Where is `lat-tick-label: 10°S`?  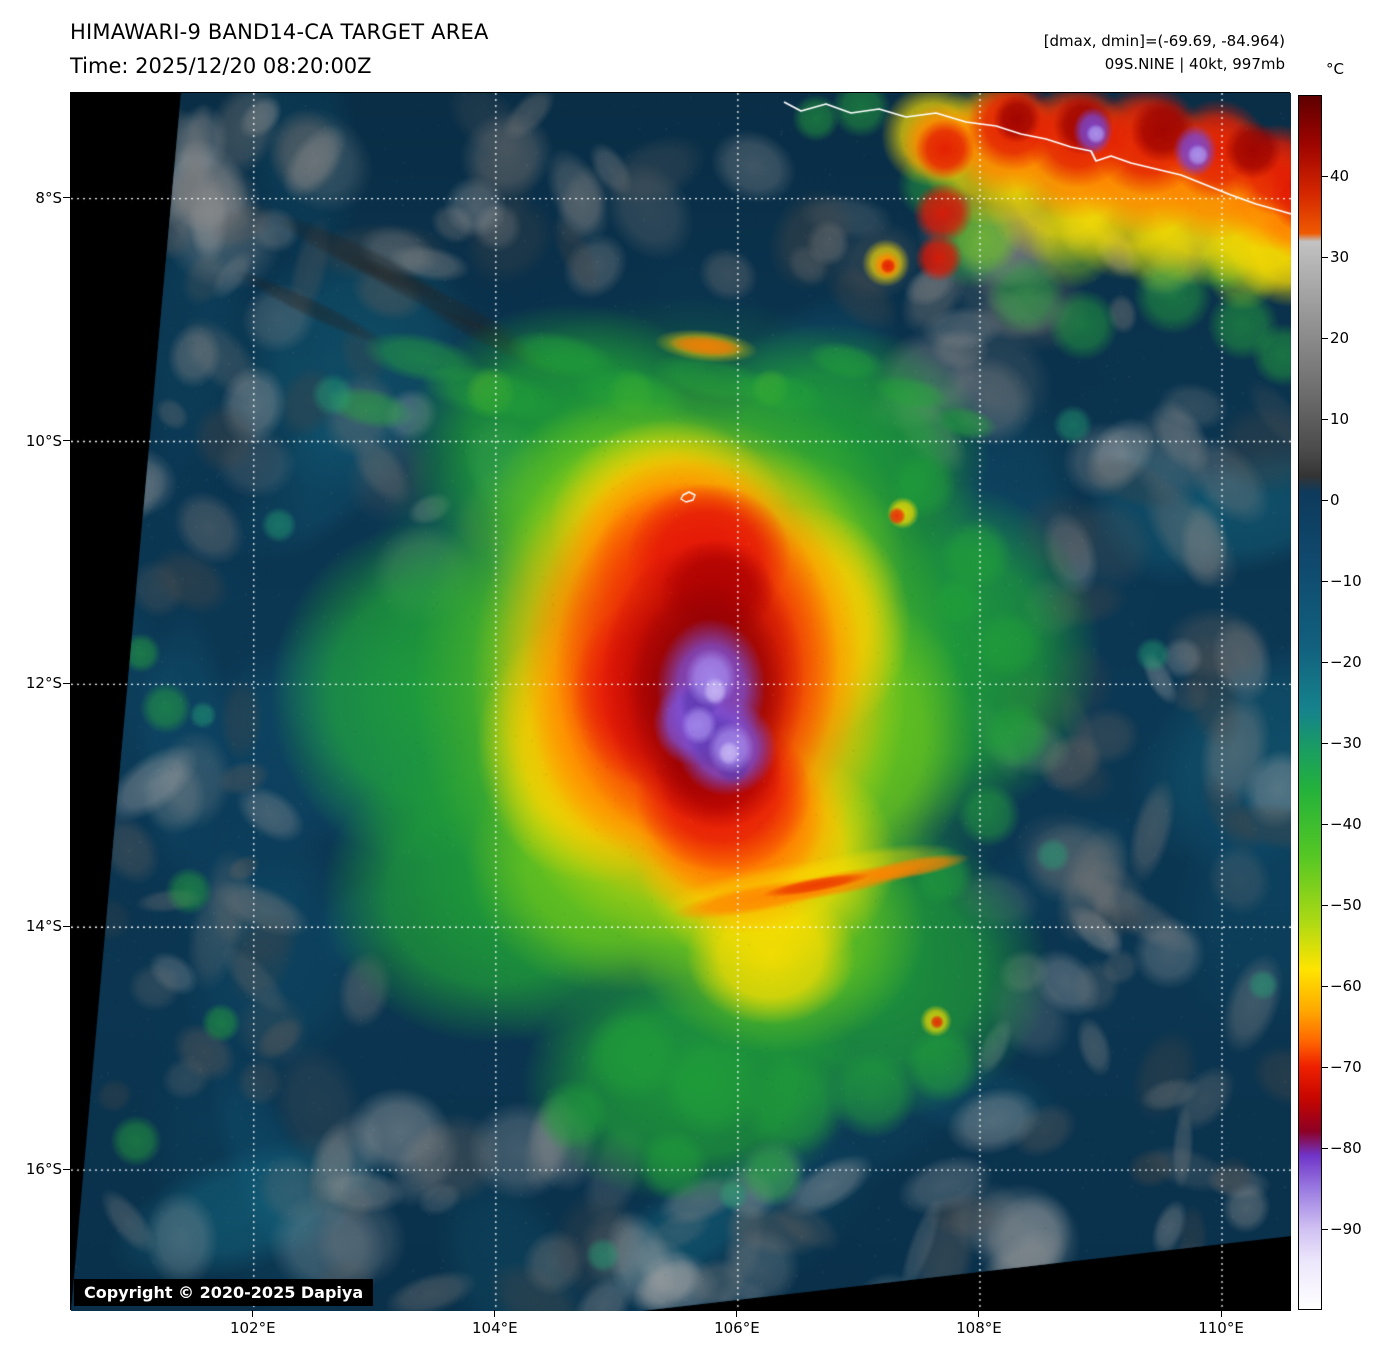 lat-tick-label: 10°S is located at coordinates (43, 440).